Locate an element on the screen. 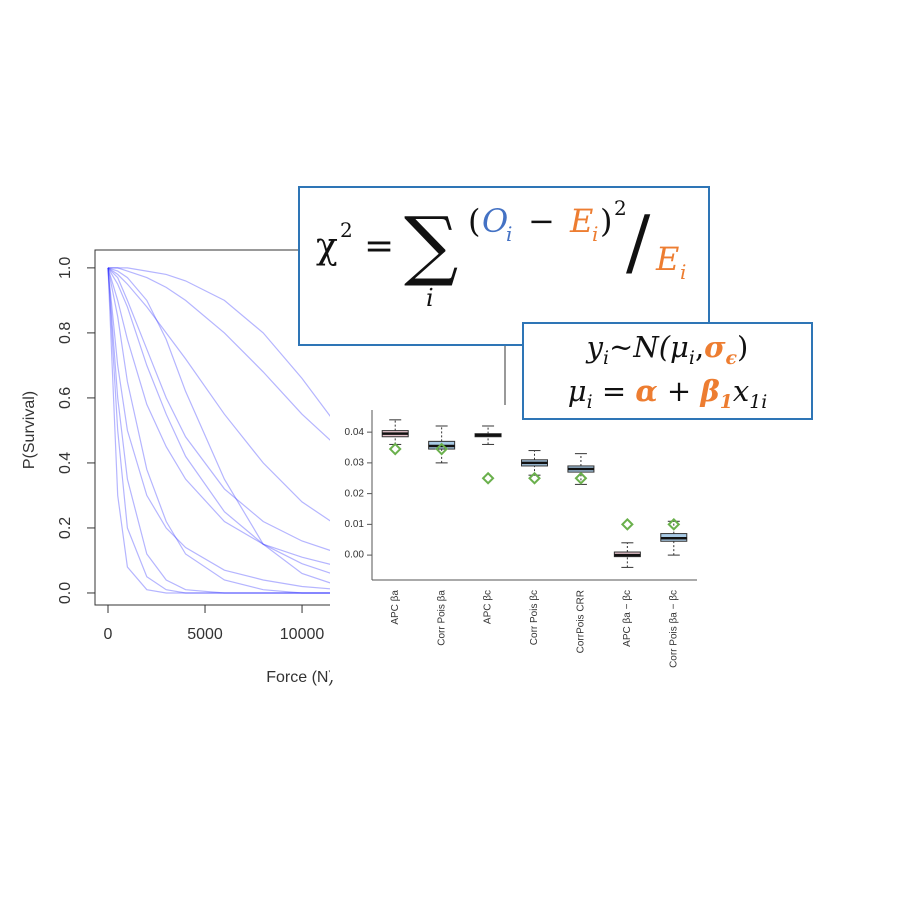 This screenshot has width=900, height=900. y-tick-label: 1.0 is located at coordinates (65, 268).